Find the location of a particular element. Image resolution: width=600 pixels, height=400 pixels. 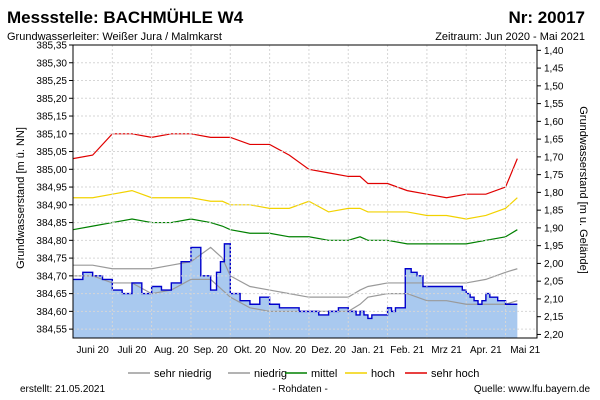

legend-label: hoch is located at coordinates (383, 374).